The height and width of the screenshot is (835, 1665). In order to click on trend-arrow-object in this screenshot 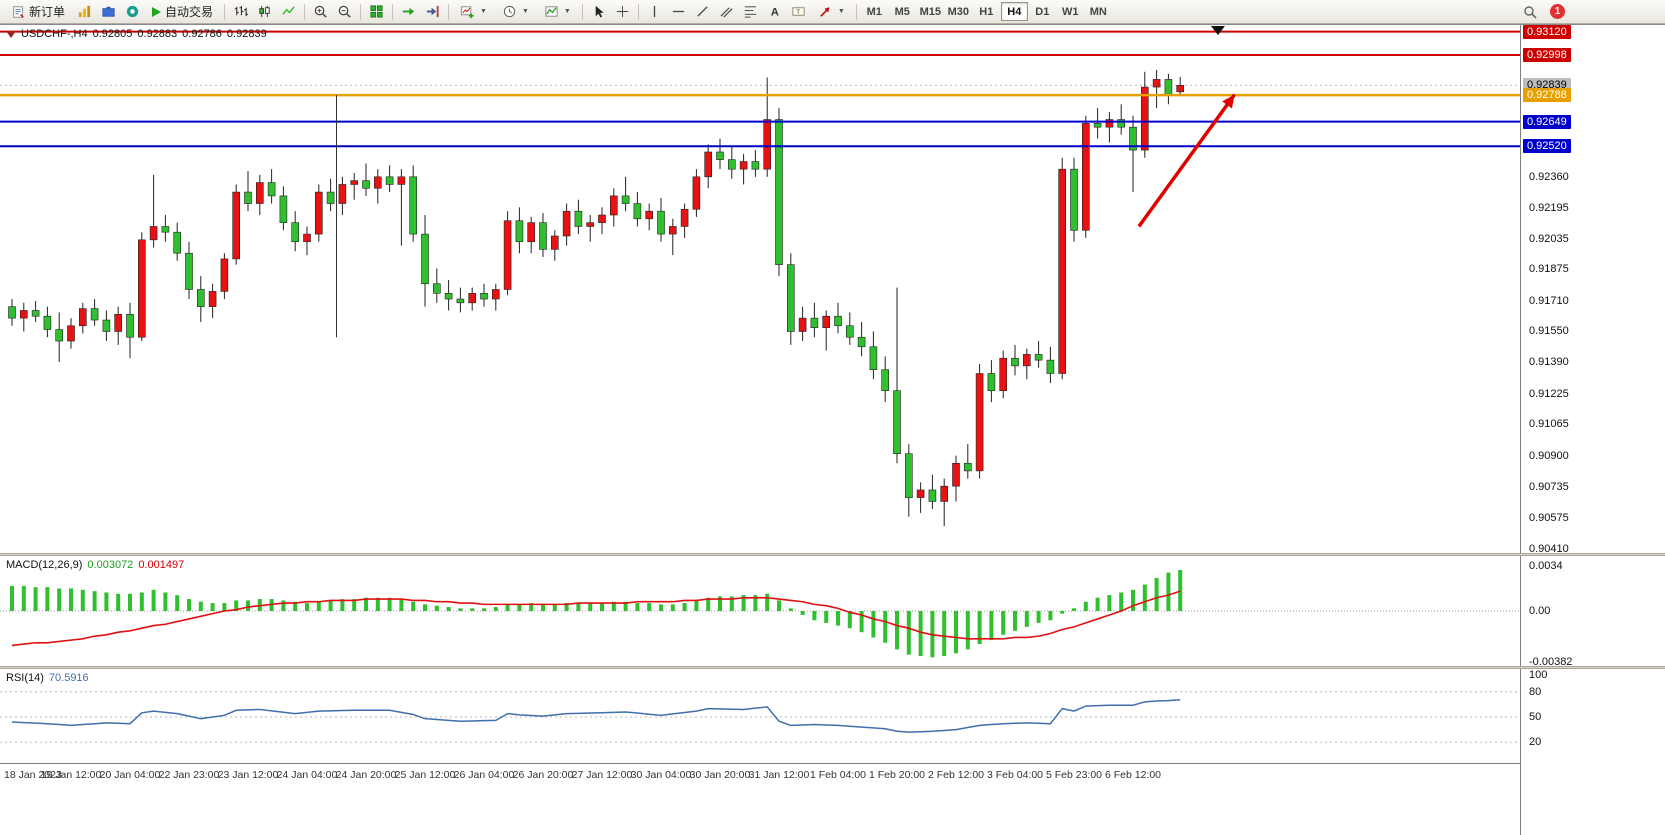, I will do `click(1186, 160)`.